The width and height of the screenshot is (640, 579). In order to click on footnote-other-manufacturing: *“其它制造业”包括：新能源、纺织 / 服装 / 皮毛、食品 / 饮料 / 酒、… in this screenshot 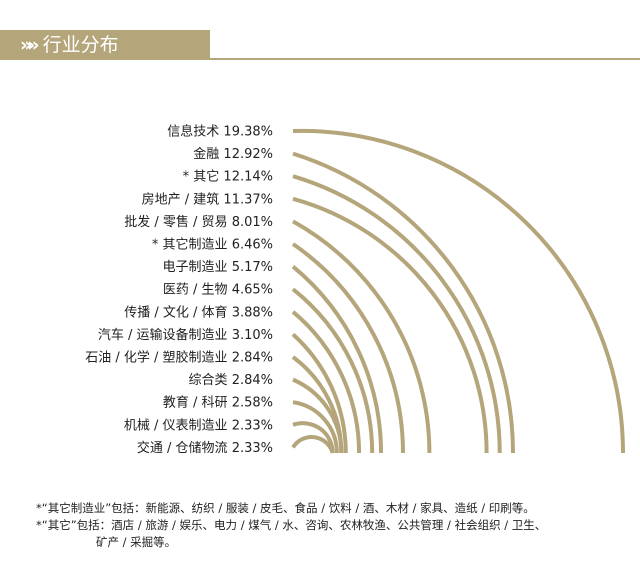, I will do `click(285, 508)`.